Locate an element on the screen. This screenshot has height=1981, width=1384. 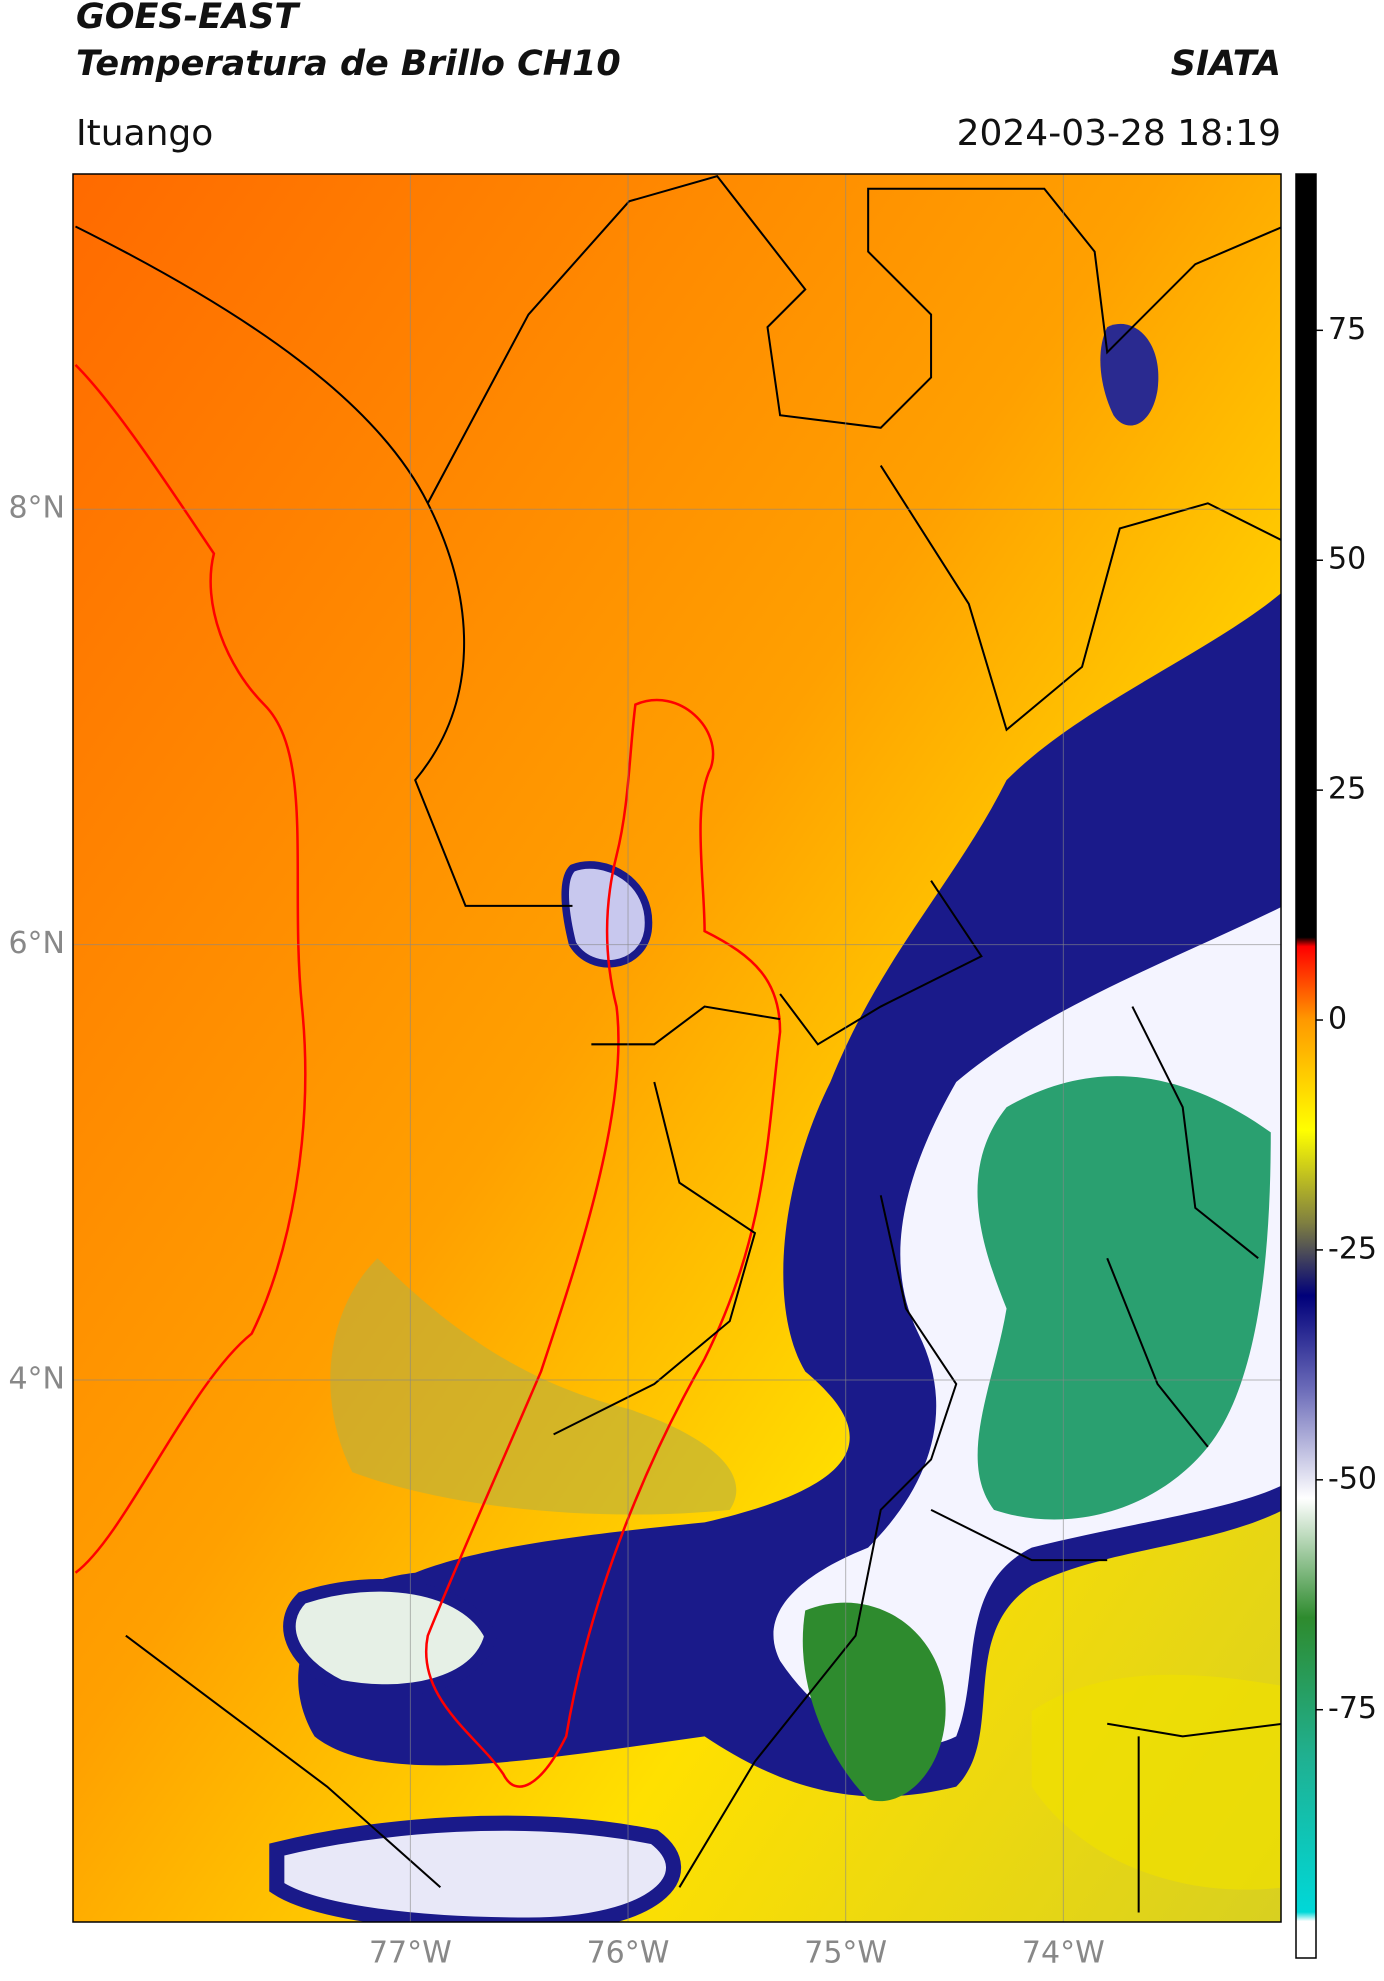
datetime: 2024-03-28 18:19 is located at coordinates (1119, 133).